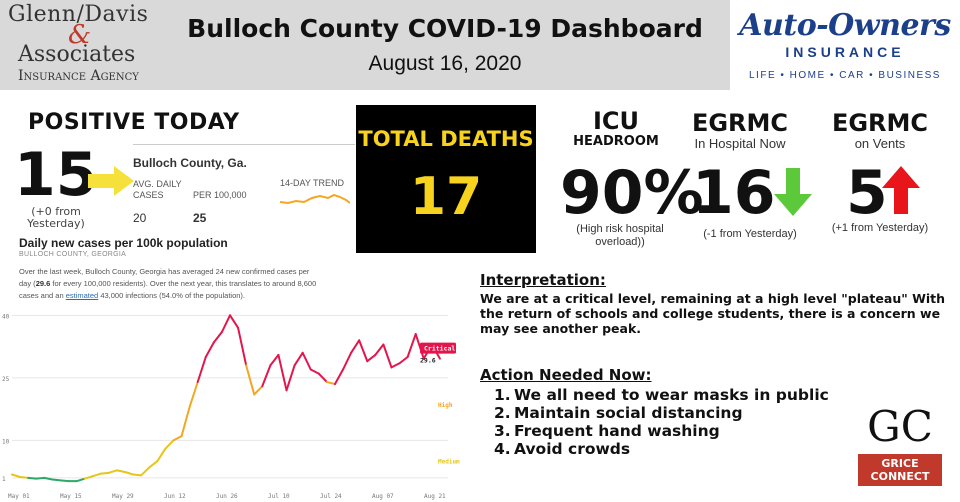 Image resolution: width=960 pixels, height=502 pixels. Describe the element at coordinates (446, 179) in the screenshot. I see `total-deaths-card: TOTAL DEATHS 17` at that location.